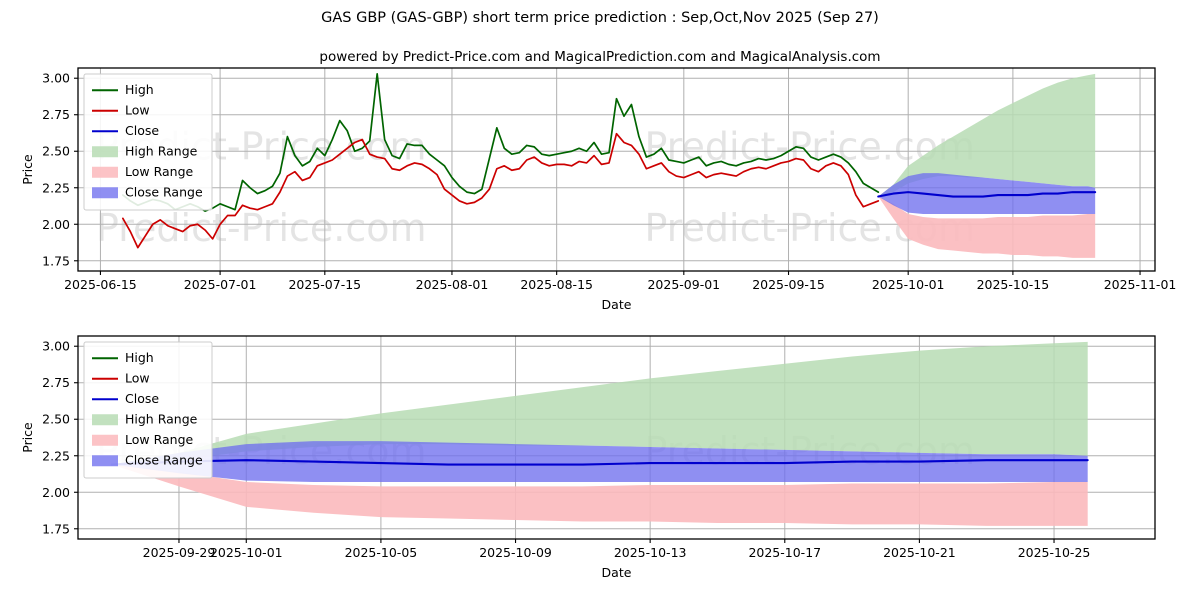  I want to click on x-tick-label: 2025-10-25, so click(1054, 552).